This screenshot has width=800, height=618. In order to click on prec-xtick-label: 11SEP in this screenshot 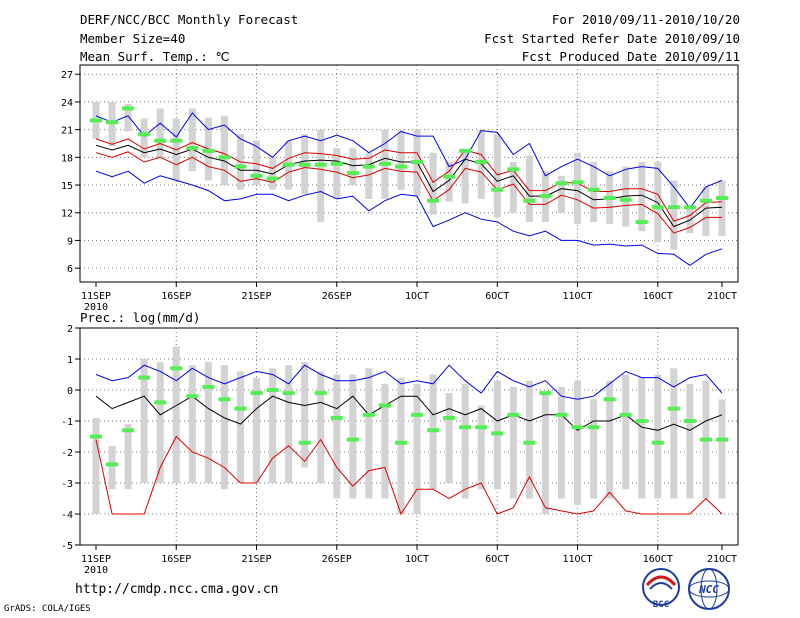, I will do `click(96, 559)`.